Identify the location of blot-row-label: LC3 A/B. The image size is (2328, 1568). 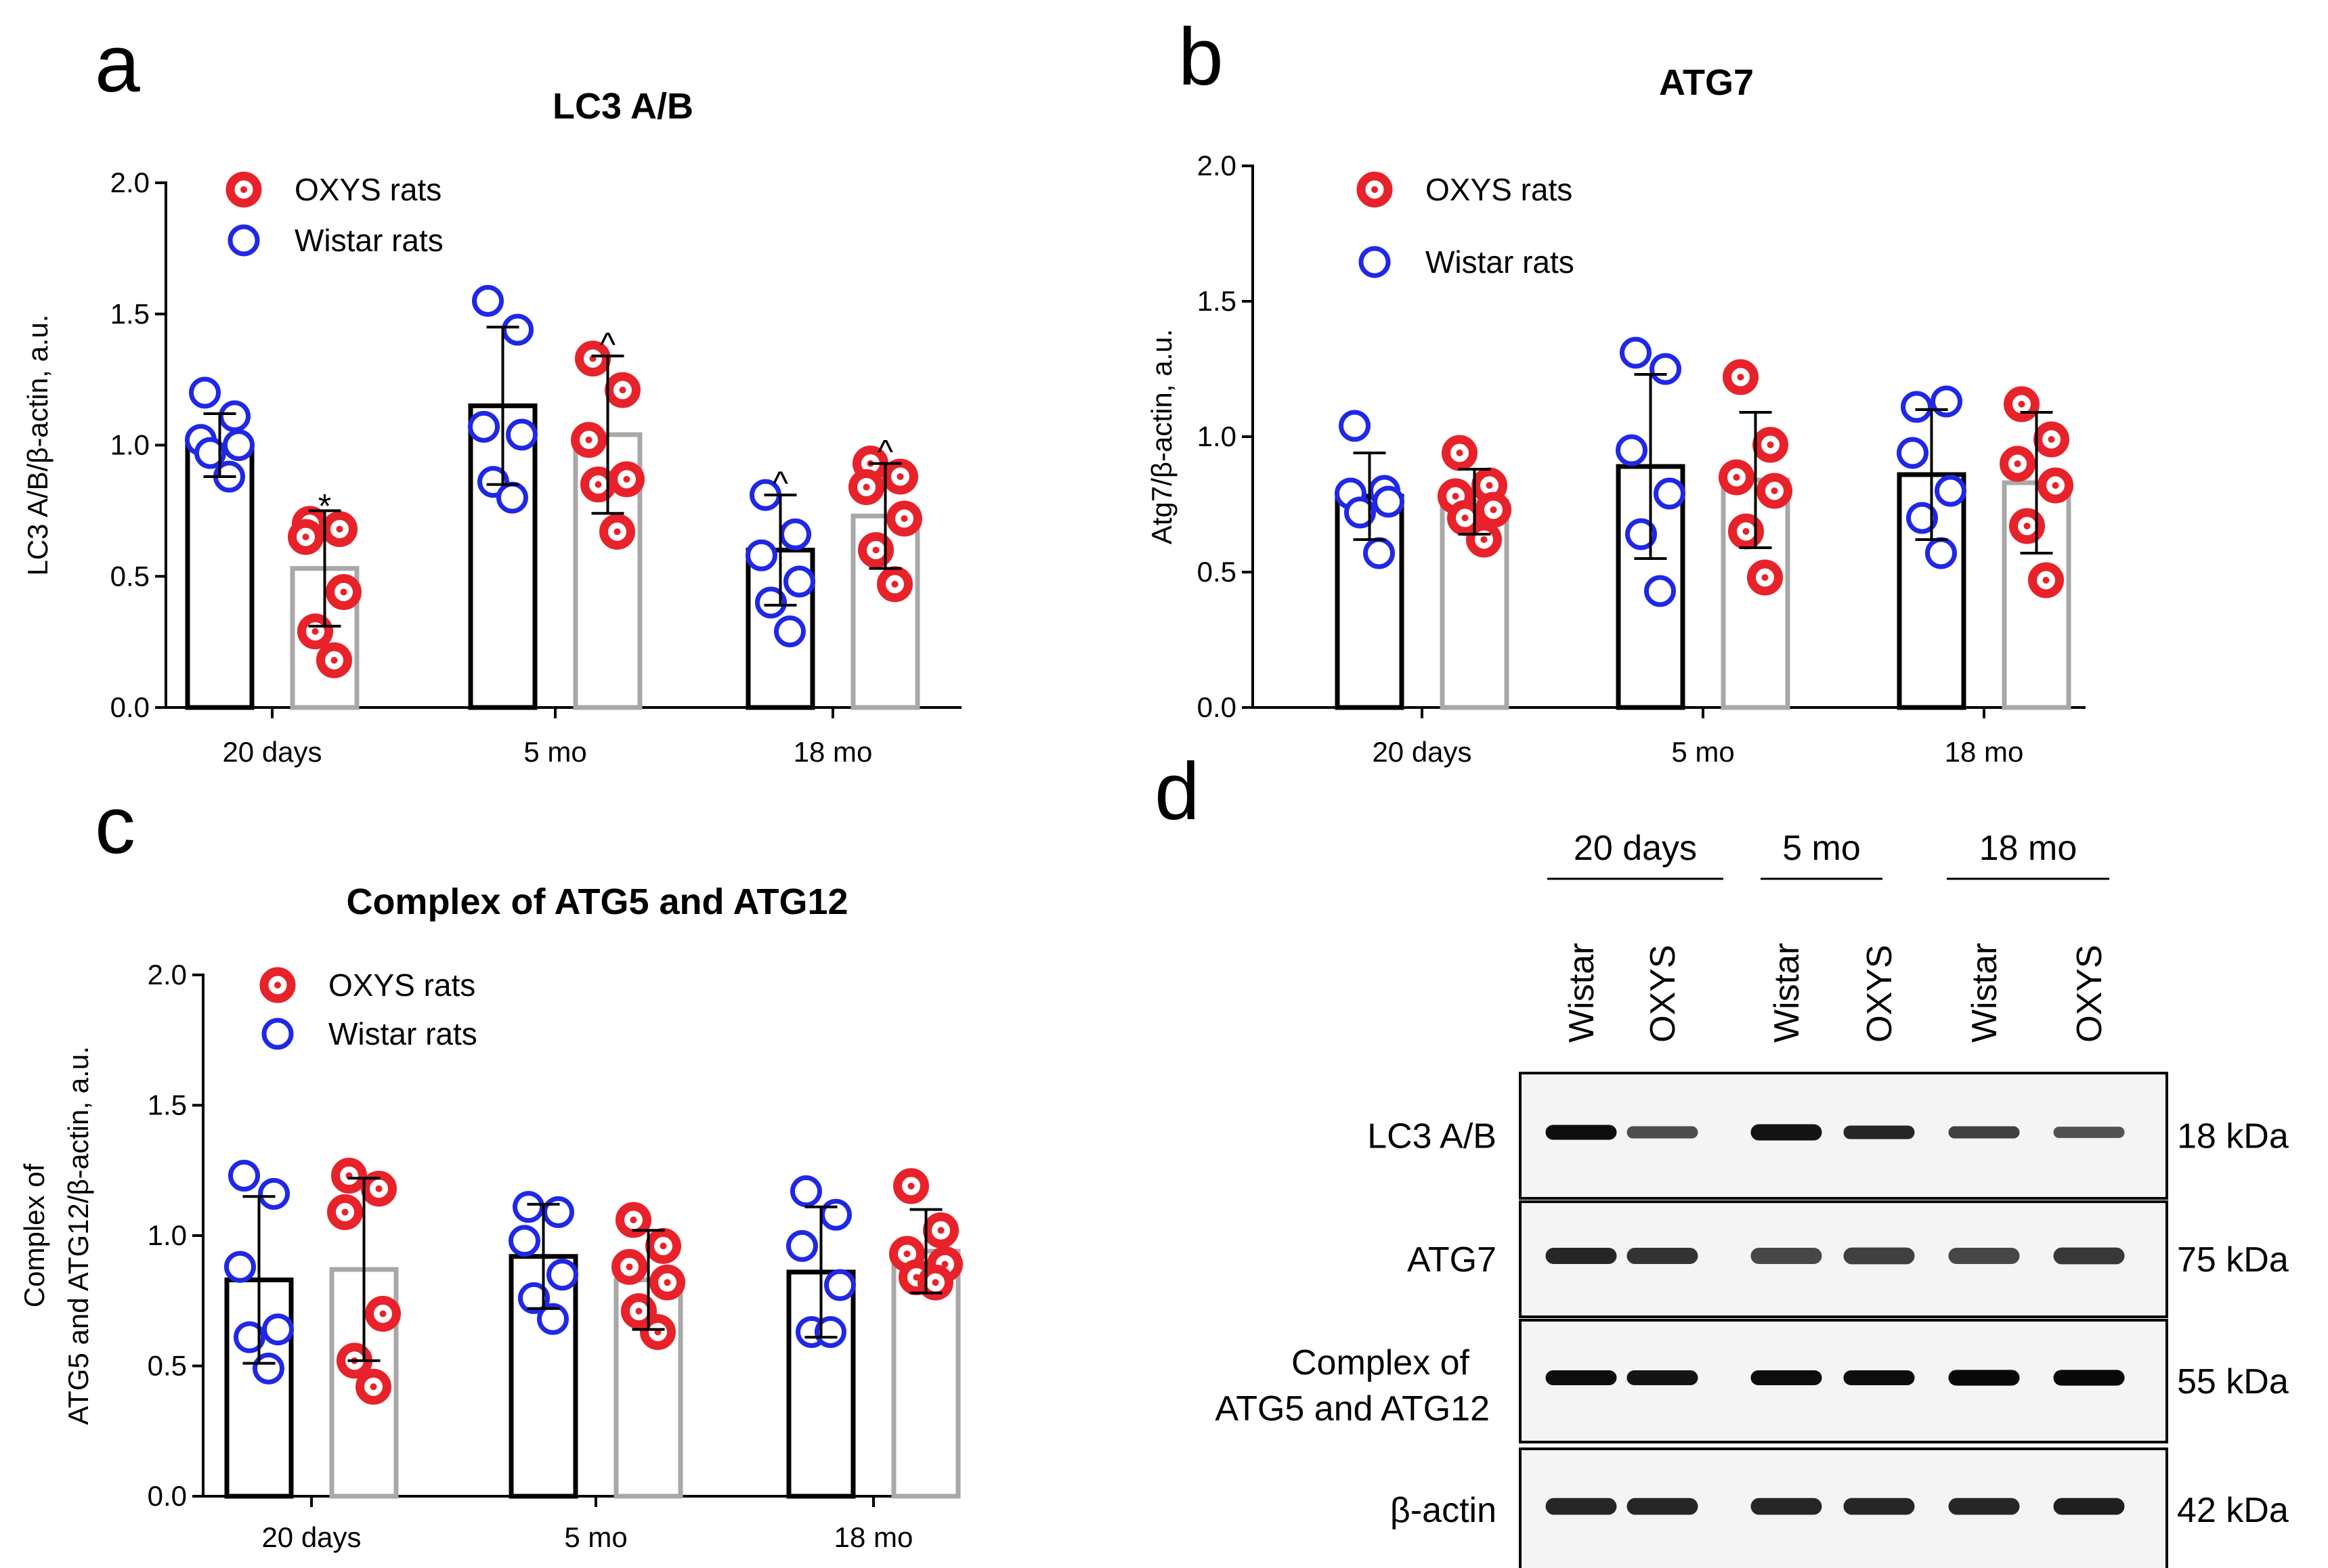
(1432, 1136).